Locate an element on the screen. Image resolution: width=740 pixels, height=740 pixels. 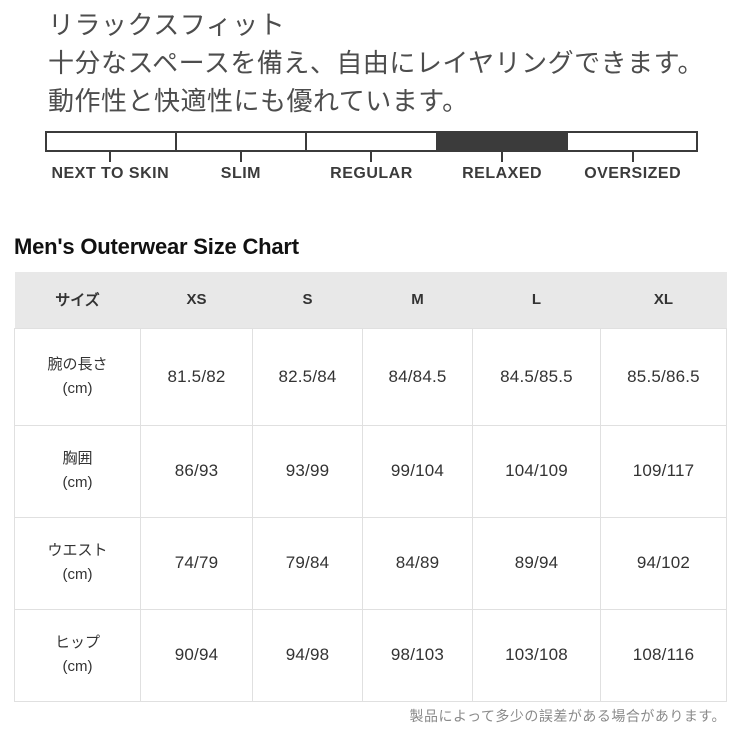
fit-segment-next-to-skin is located at coordinates (112, 141).